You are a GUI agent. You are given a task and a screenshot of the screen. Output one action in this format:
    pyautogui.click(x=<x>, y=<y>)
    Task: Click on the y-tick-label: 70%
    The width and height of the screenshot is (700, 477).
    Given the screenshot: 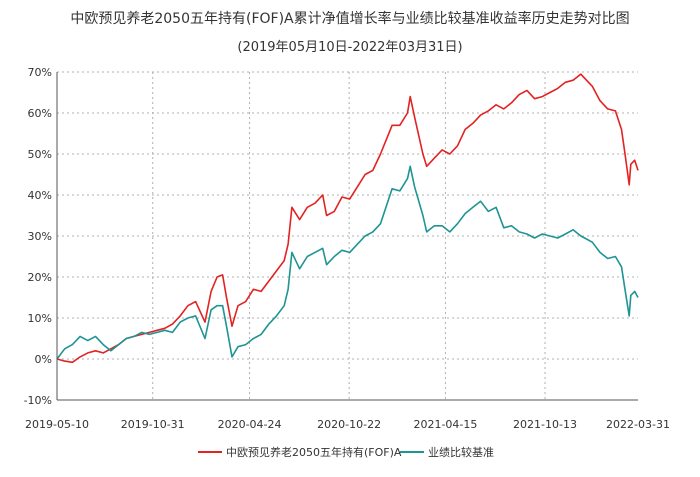 What is the action you would take?
    pyautogui.click(x=40, y=72)
    